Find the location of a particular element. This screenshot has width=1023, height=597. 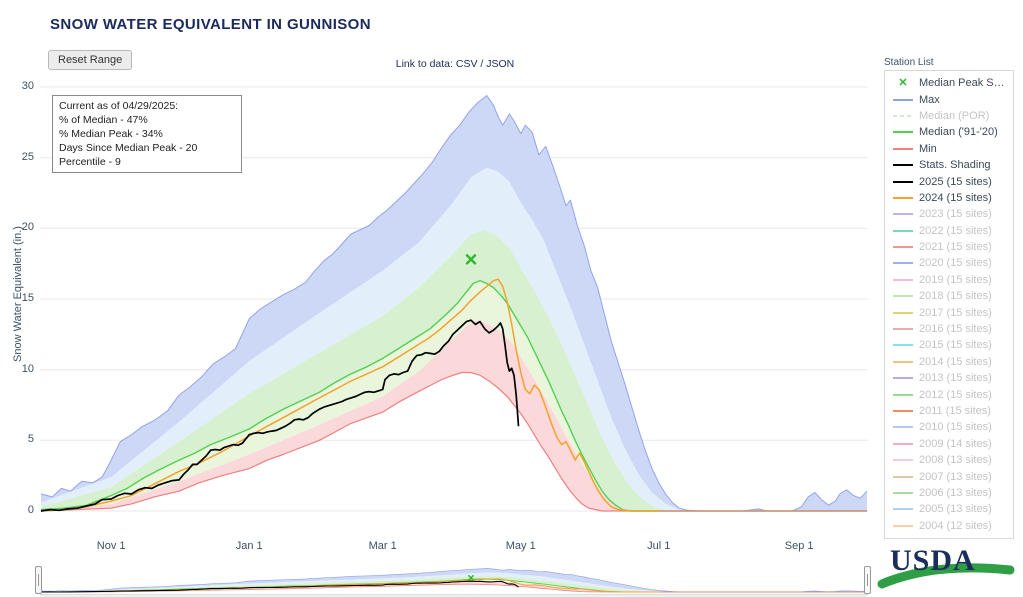

navigator-scrollbar is located at coordinates (454, 595).